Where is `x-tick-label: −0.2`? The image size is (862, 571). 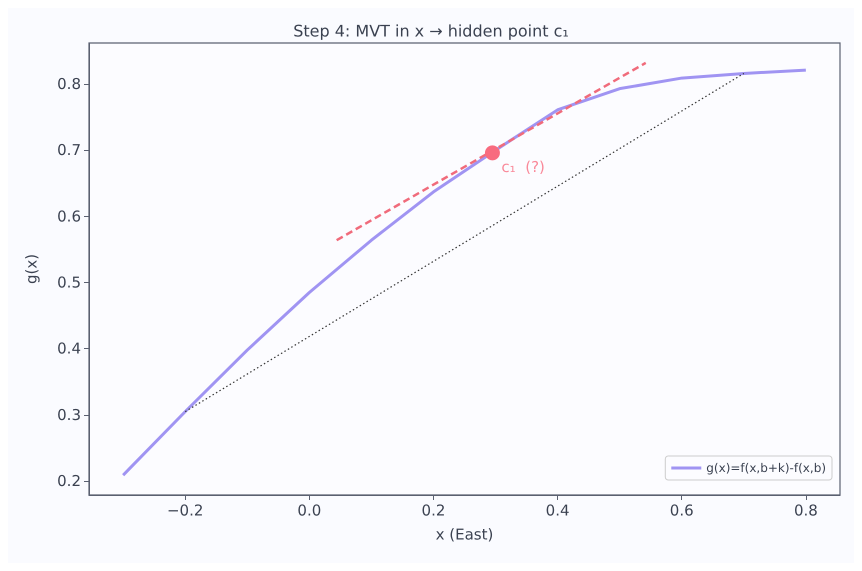
x-tick-label: −0.2 is located at coordinates (185, 511).